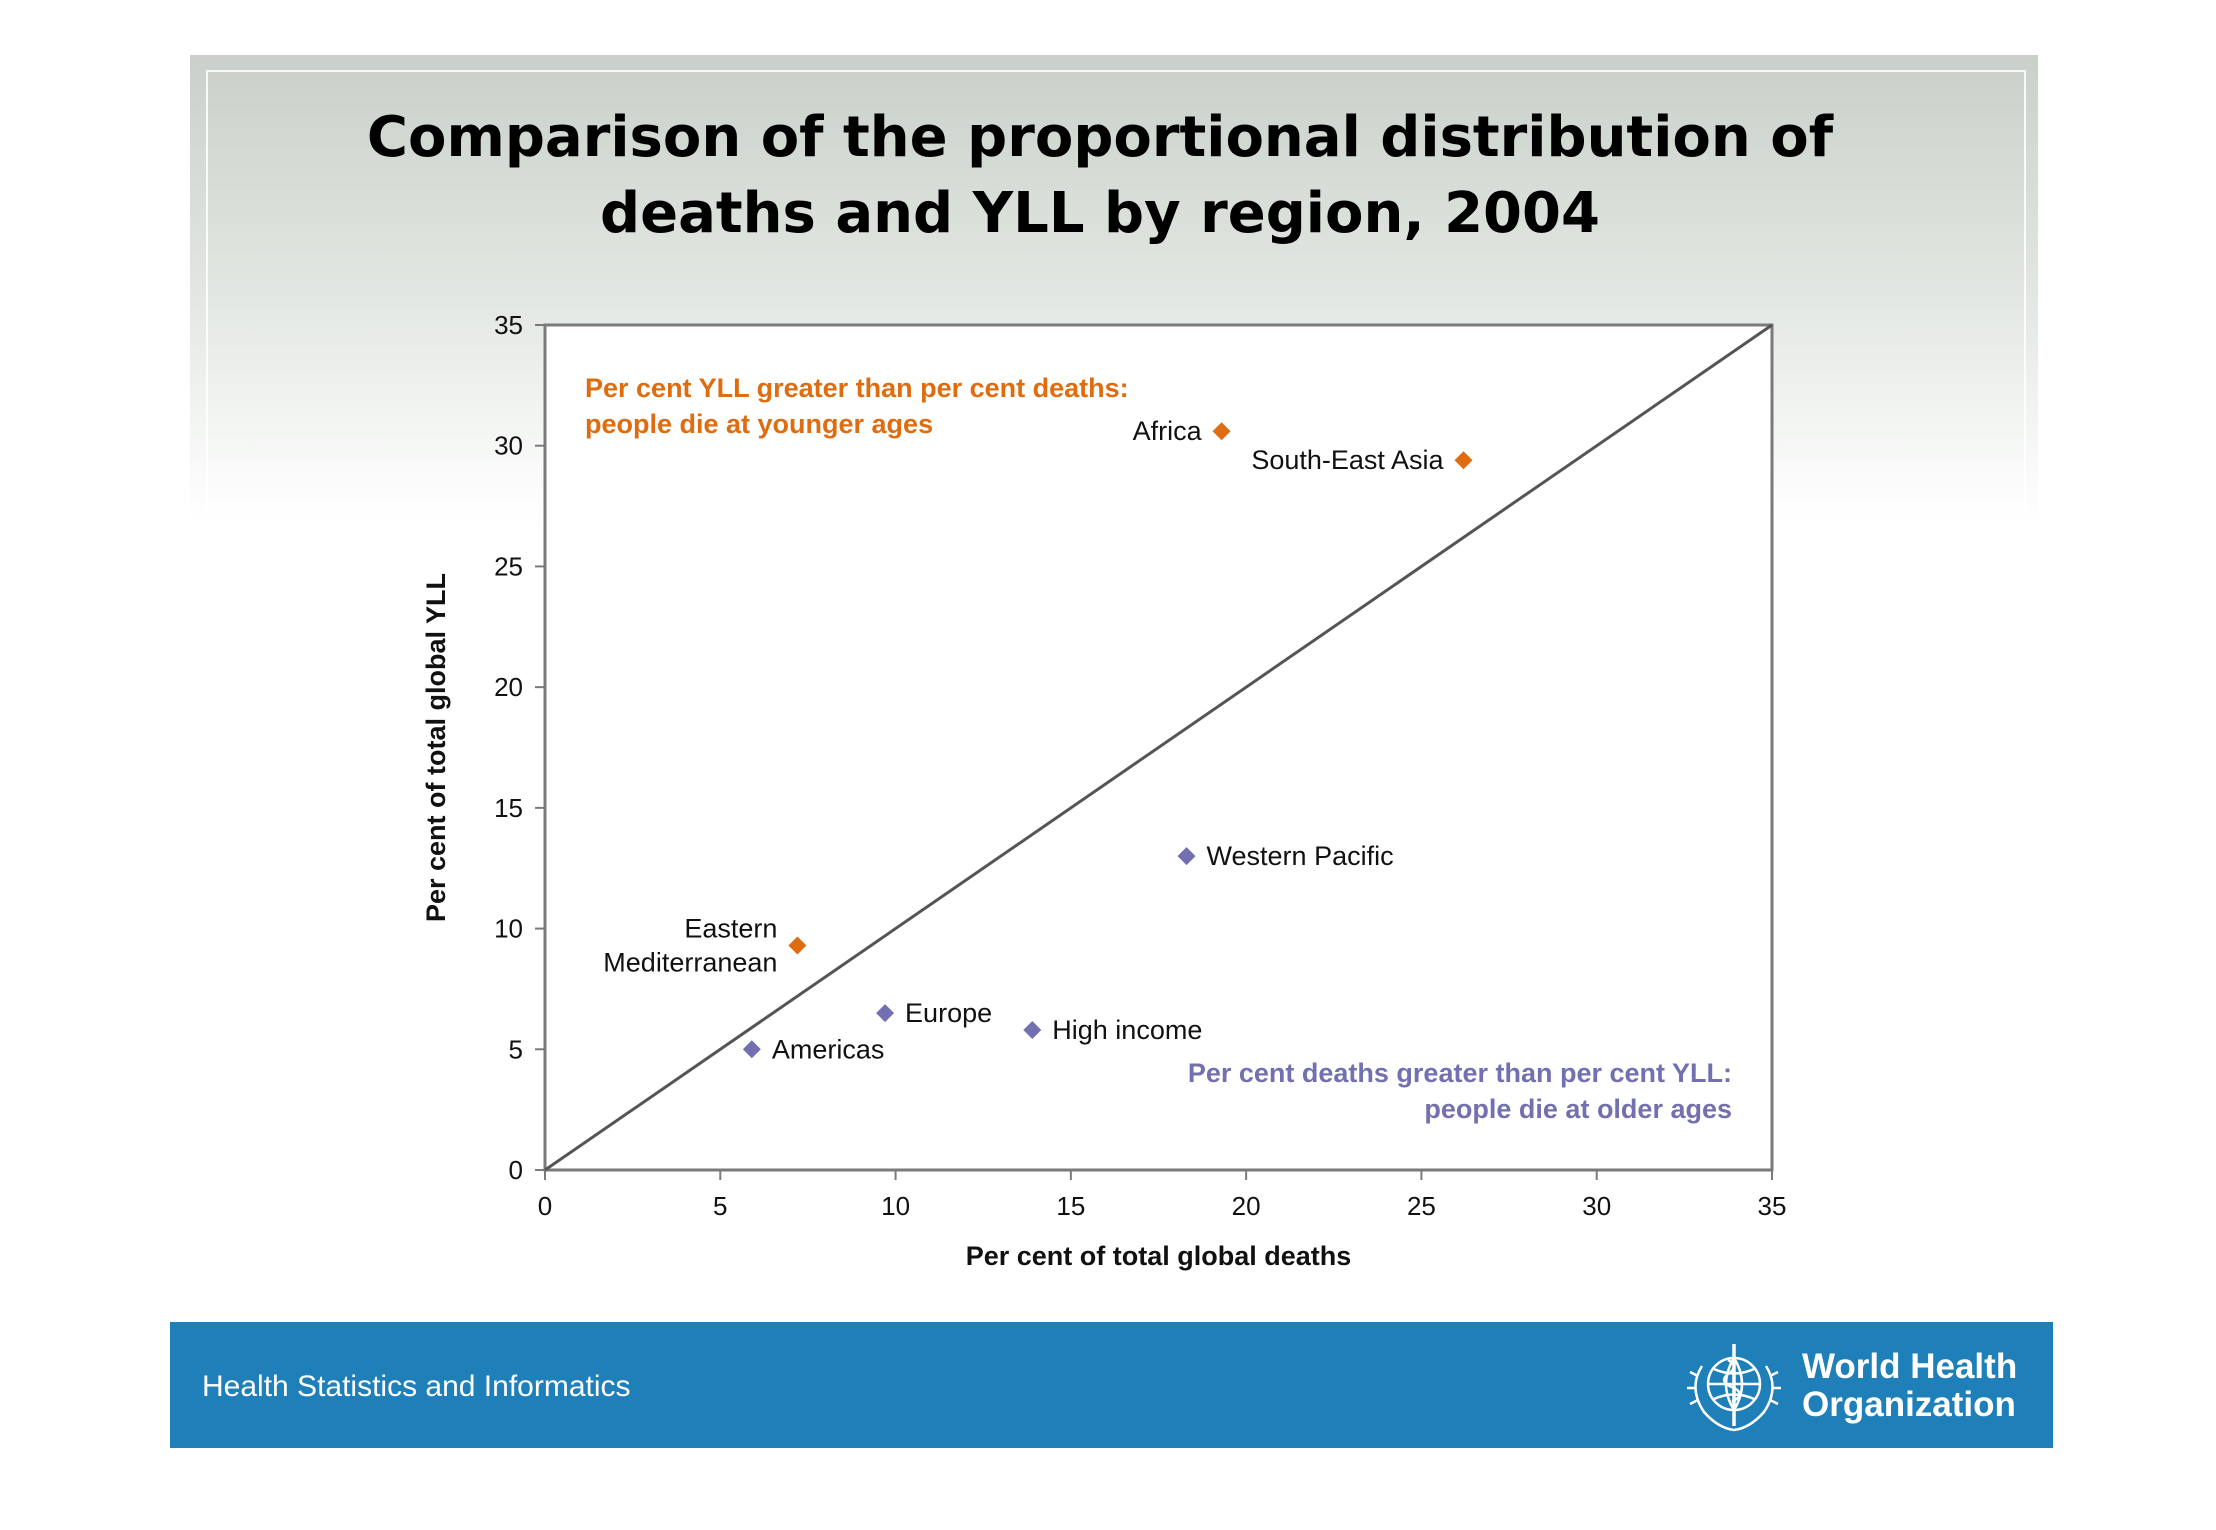  Describe the element at coordinates (516, 1049) in the screenshot. I see `y-tick-label: 5` at that location.